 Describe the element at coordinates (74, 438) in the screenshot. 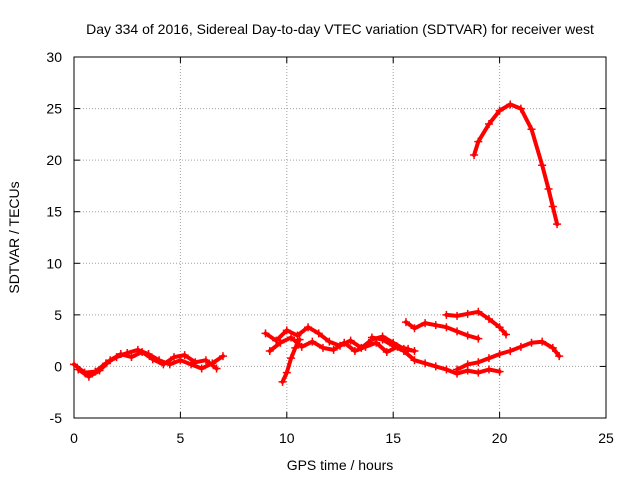

I see `x-tick-label: 0` at that location.